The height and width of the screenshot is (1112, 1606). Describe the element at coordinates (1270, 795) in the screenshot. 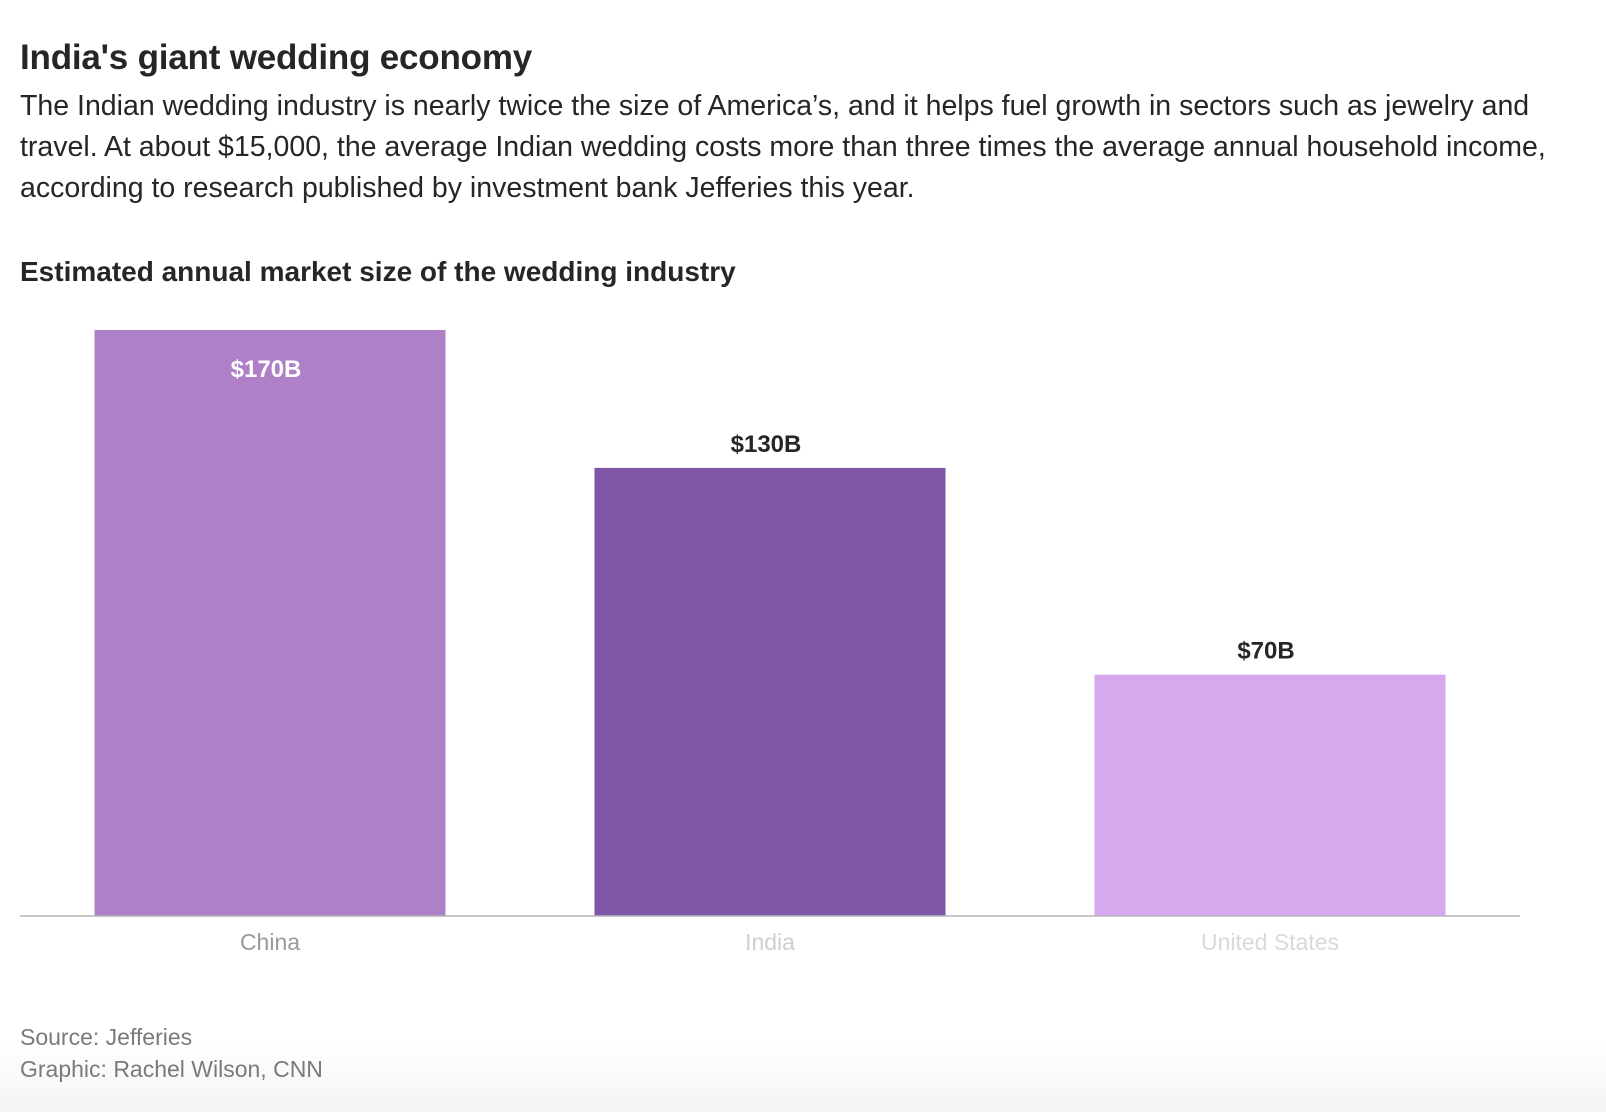

I see `bar-united-states` at that location.